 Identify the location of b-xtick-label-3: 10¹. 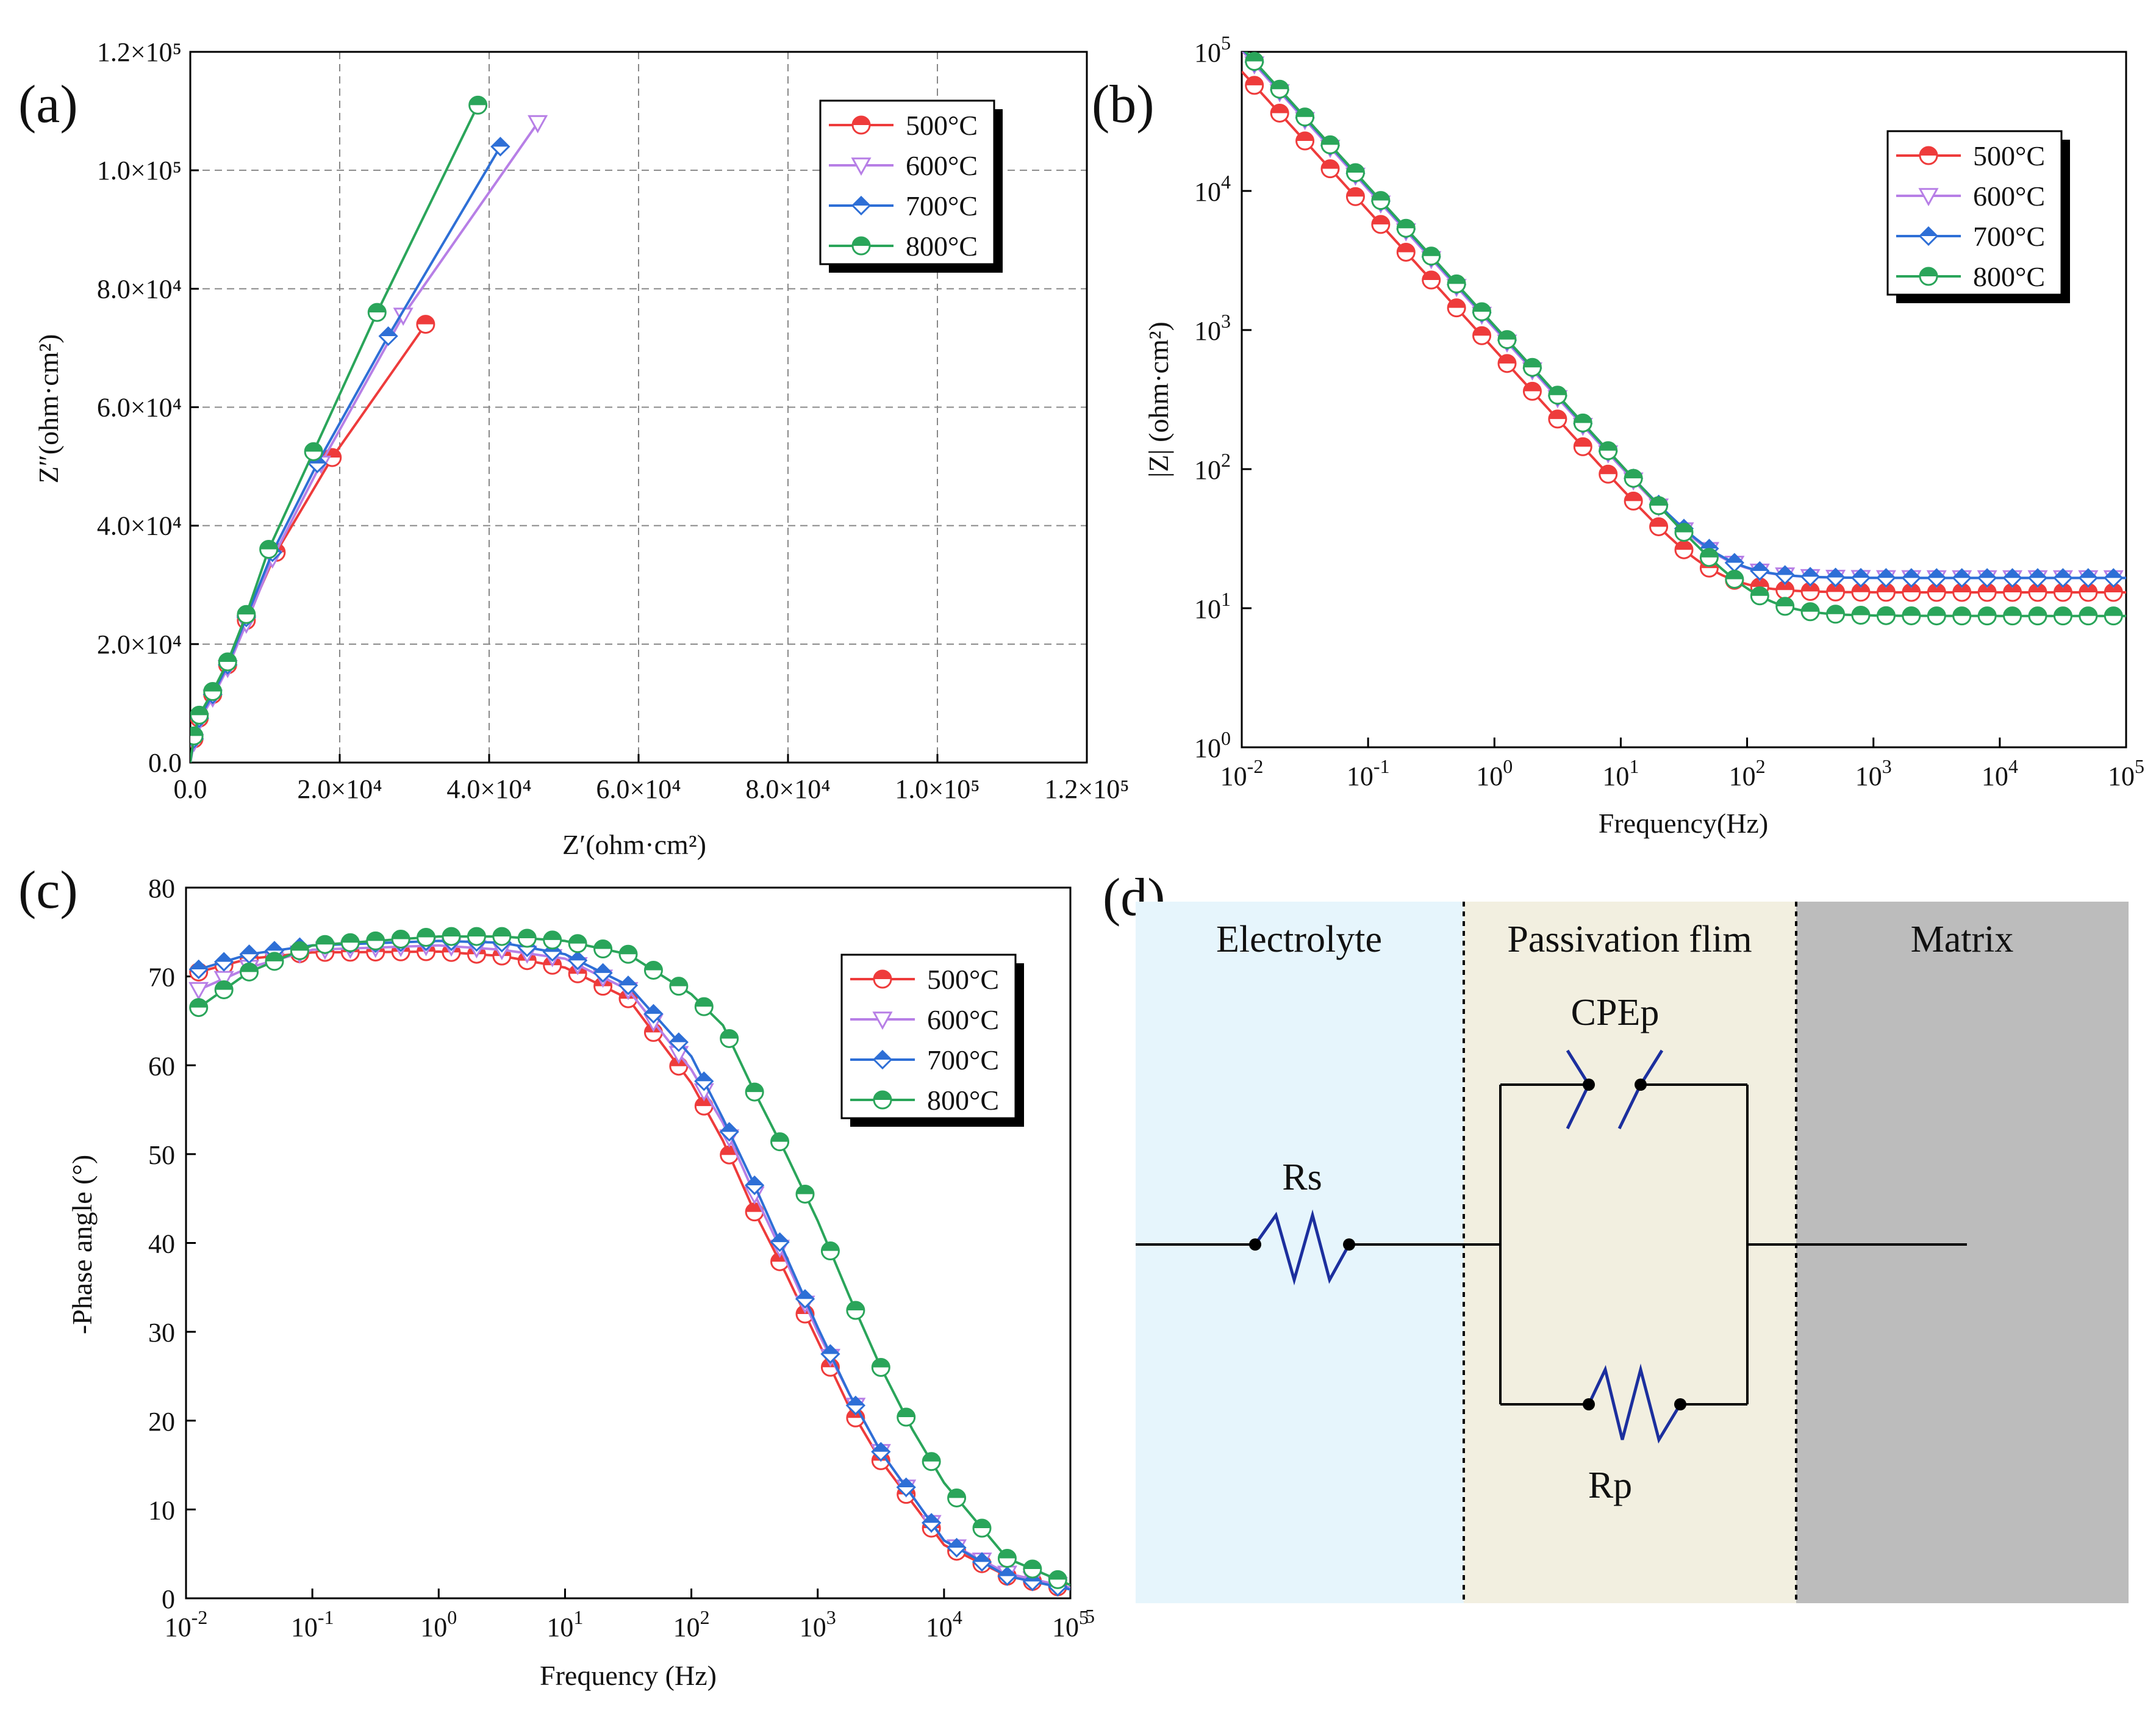
(1620, 773).